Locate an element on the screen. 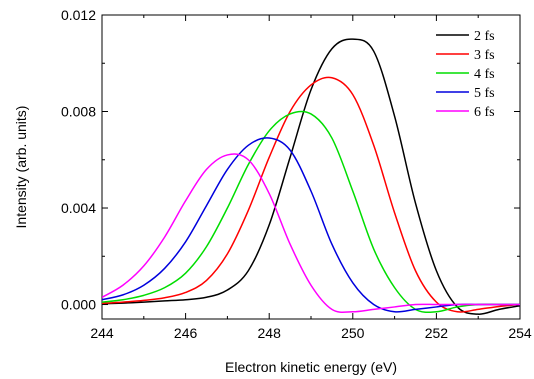 The height and width of the screenshot is (379, 534). y-tick-label: 0.000 is located at coordinates (78, 305).